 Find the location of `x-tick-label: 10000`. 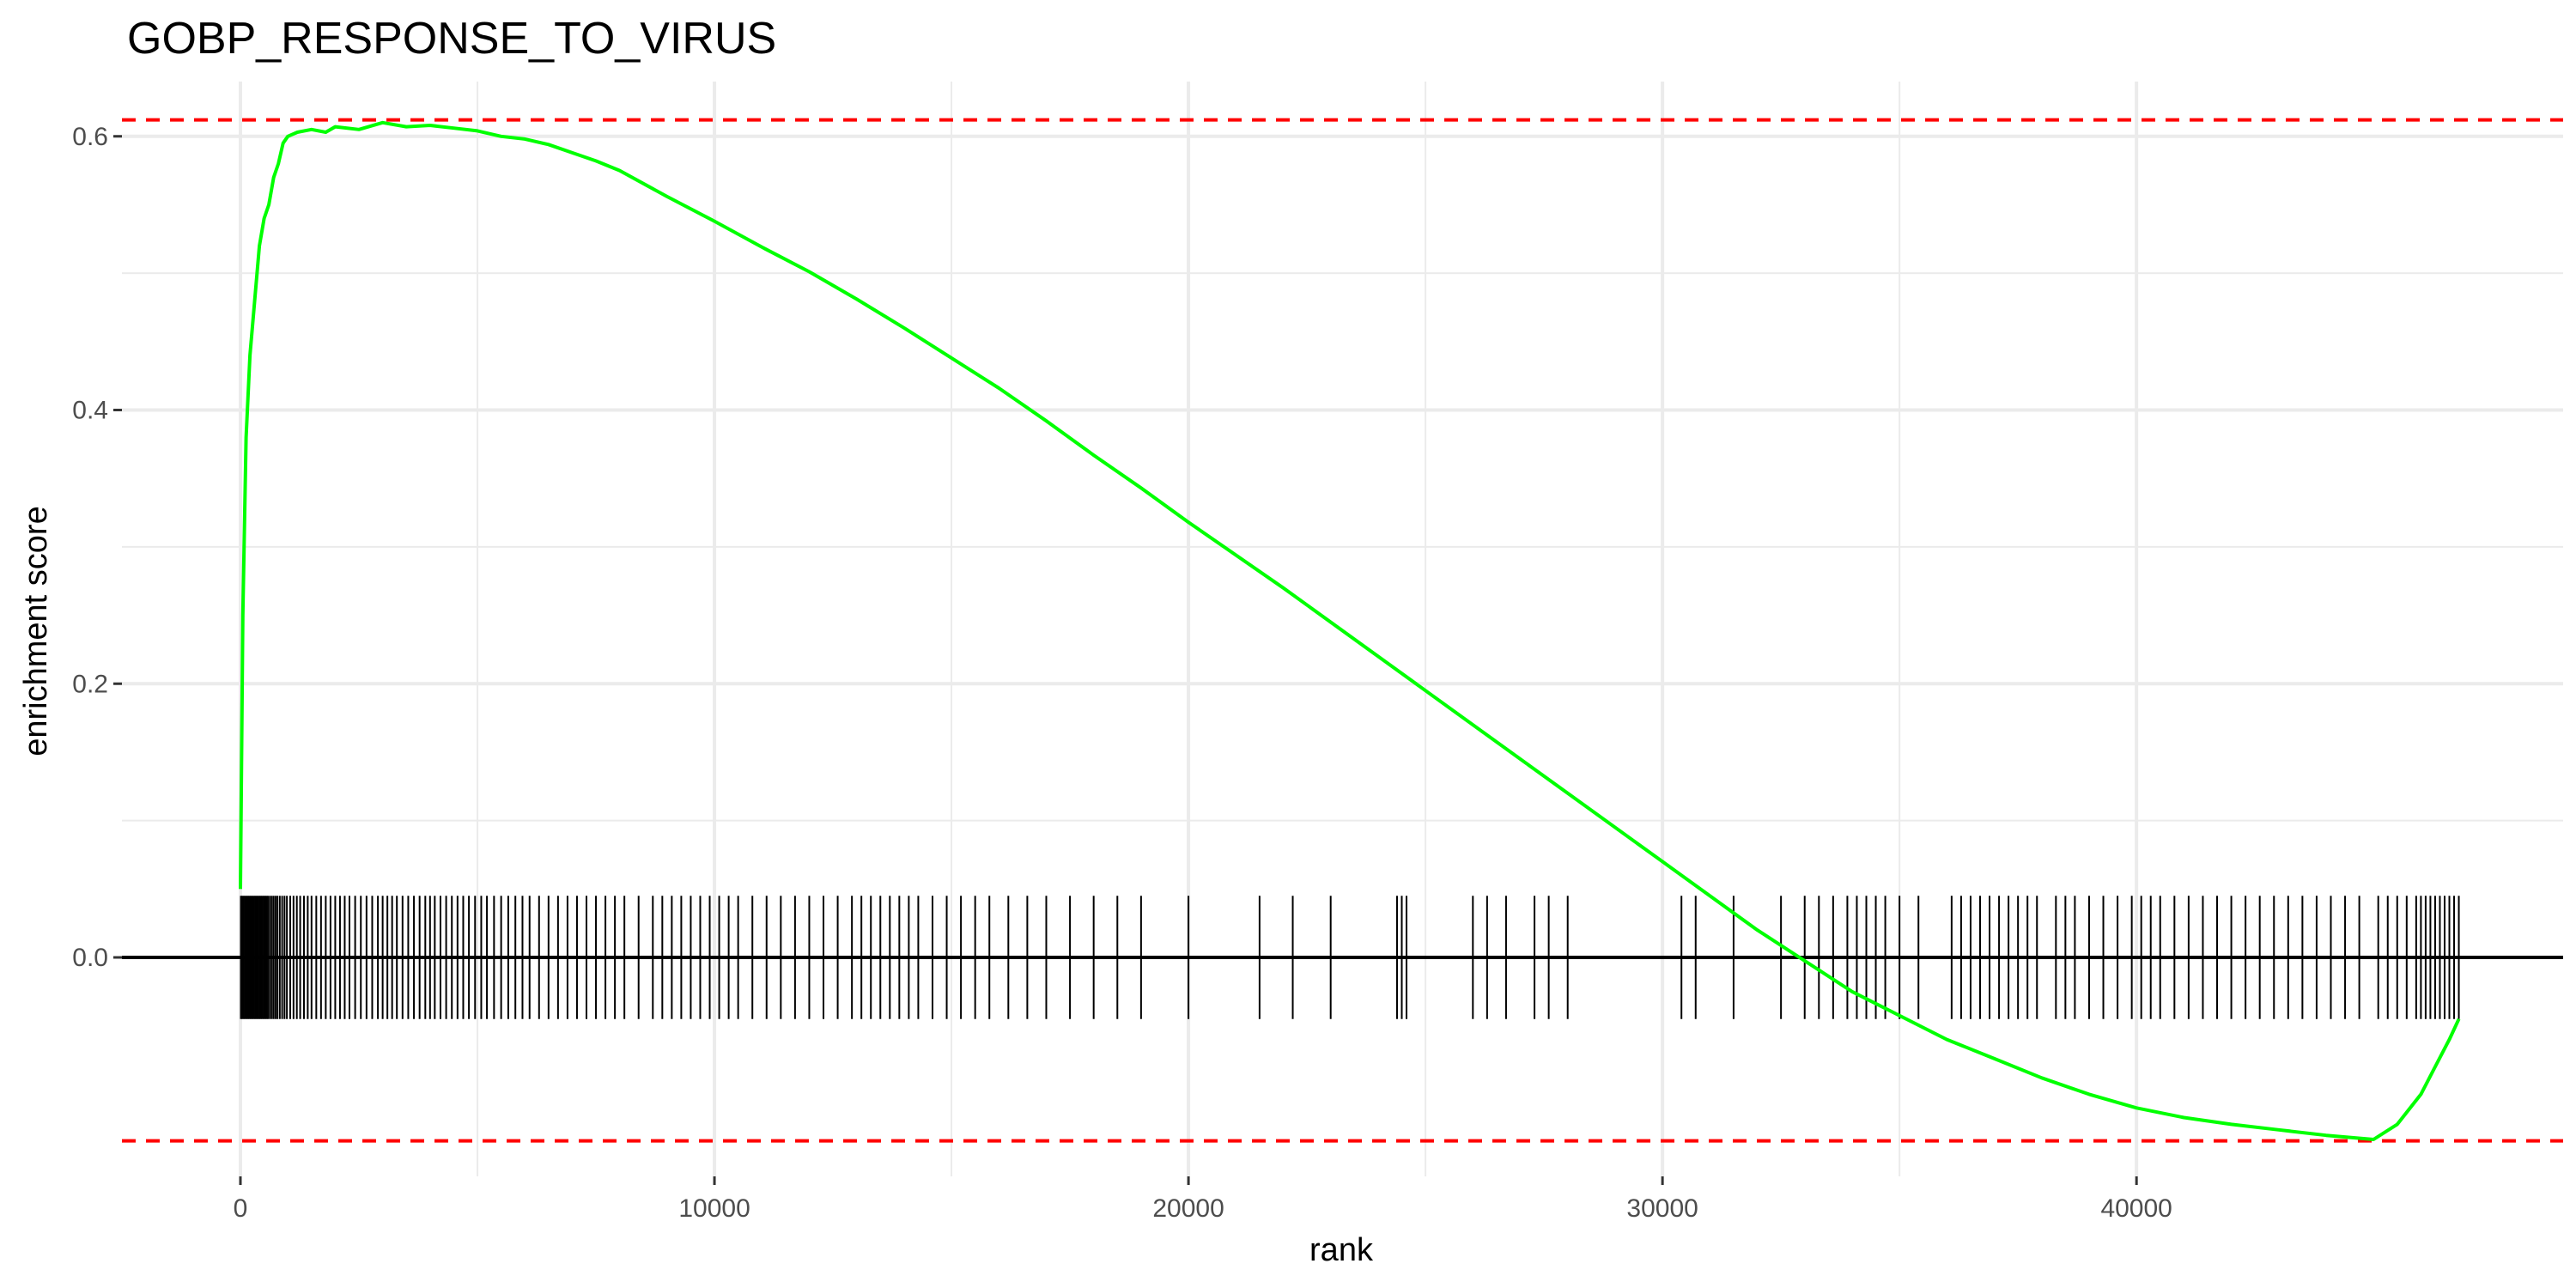

x-tick-label: 10000 is located at coordinates (714, 1208).